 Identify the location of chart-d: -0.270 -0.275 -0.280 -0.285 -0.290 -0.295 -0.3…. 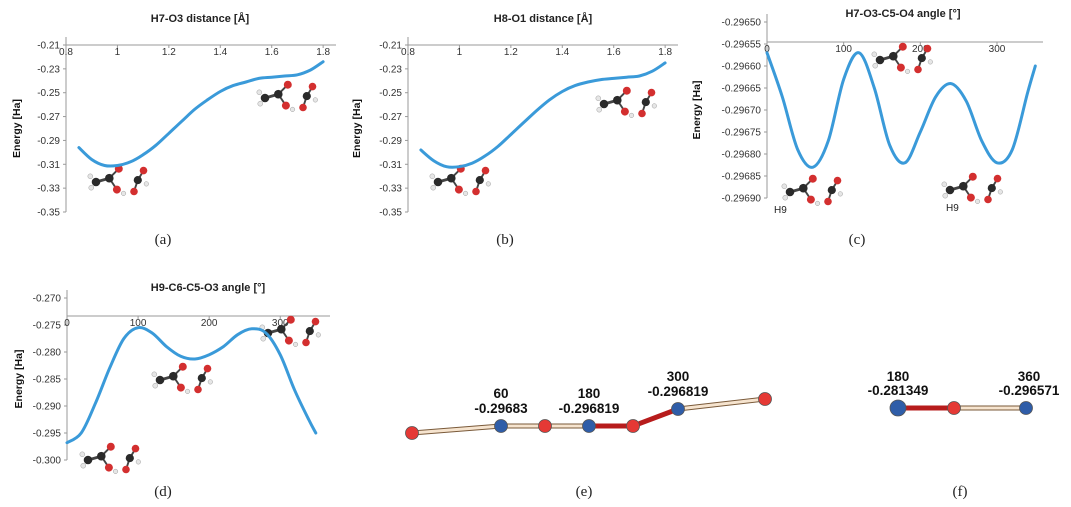
(171, 391).